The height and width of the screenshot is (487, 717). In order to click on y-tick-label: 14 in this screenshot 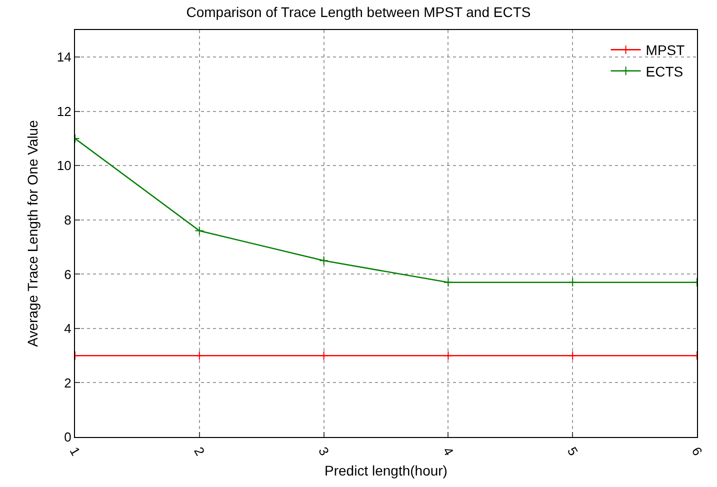, I will do `click(64, 57)`.